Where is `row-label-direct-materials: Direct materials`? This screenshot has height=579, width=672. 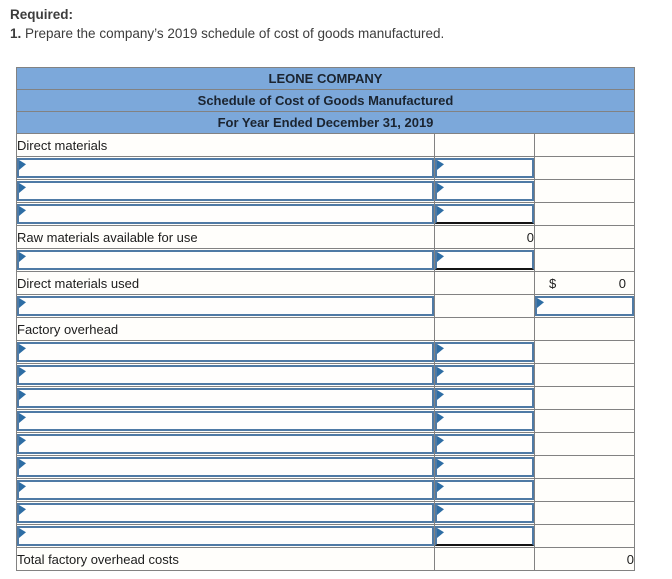
row-label-direct-materials: Direct materials is located at coordinates (225, 145).